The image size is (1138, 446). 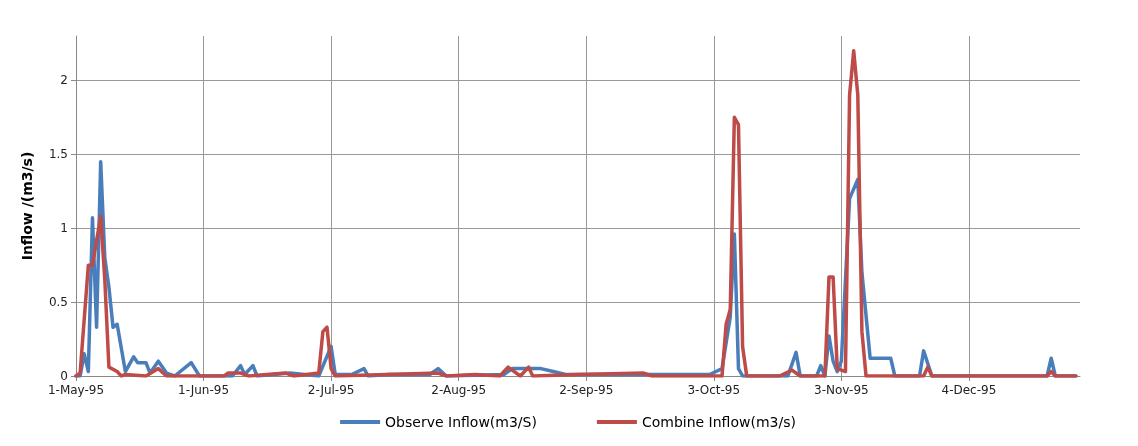 I want to click on x-tick-label: 1-May-95, so click(x=76, y=390).